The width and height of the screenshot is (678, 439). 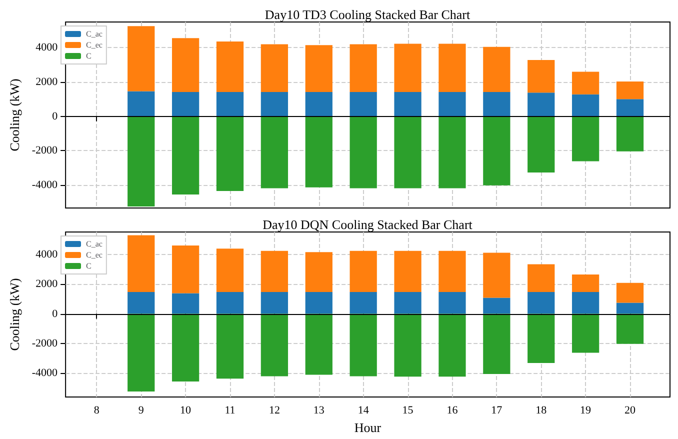 What do you see at coordinates (319, 410) in the screenshot?
I see `x-tick-label: 13` at bounding box center [319, 410].